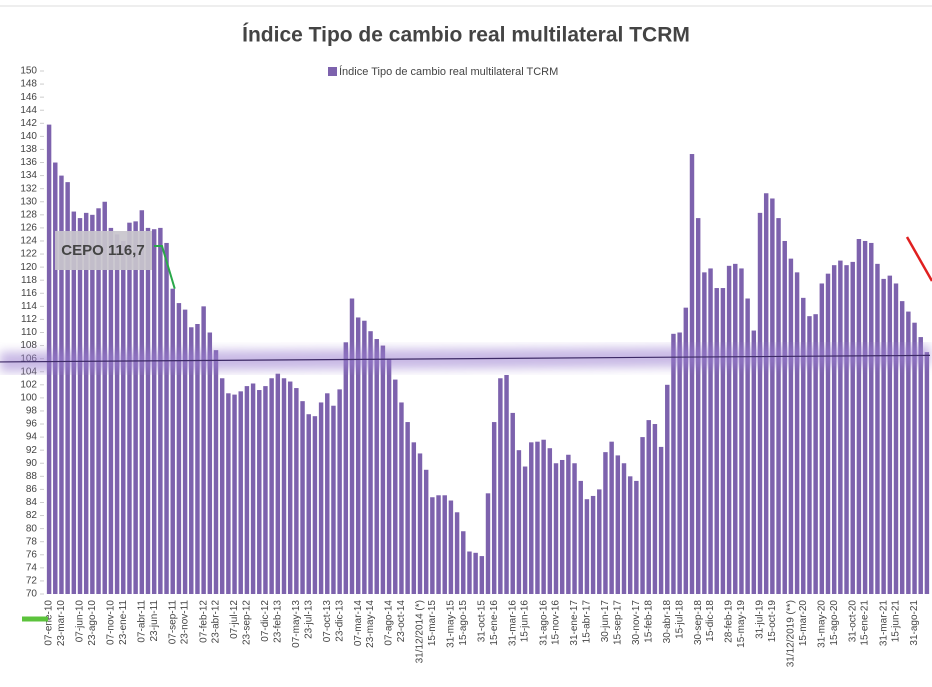  Describe the element at coordinates (32, 489) in the screenshot. I see `y-tick-label: 86` at that location.